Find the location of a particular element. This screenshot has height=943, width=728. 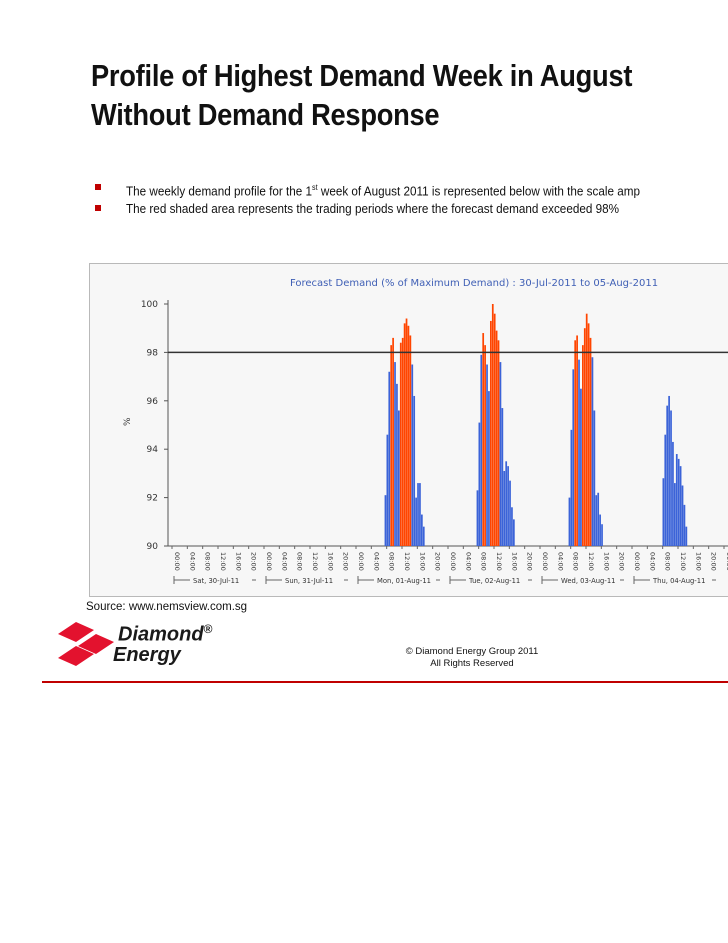

source-note: Source: www.nemsview.com.sg is located at coordinates (167, 607).